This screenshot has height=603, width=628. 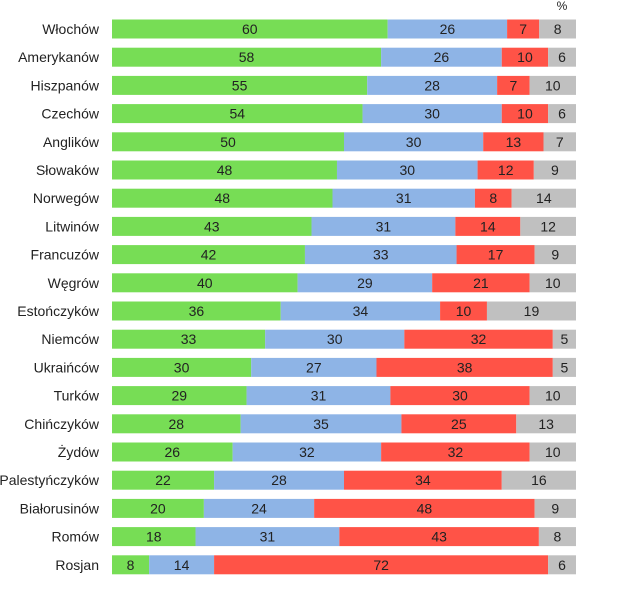 I want to click on category-label: Norwegów, so click(x=66, y=198).